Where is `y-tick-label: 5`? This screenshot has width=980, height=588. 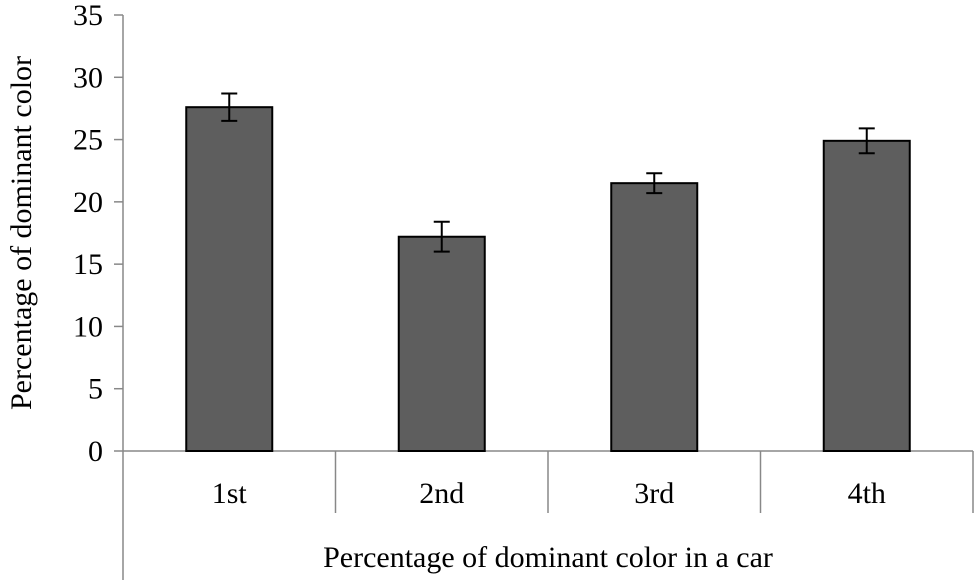
y-tick-label: 5 is located at coordinates (95, 389).